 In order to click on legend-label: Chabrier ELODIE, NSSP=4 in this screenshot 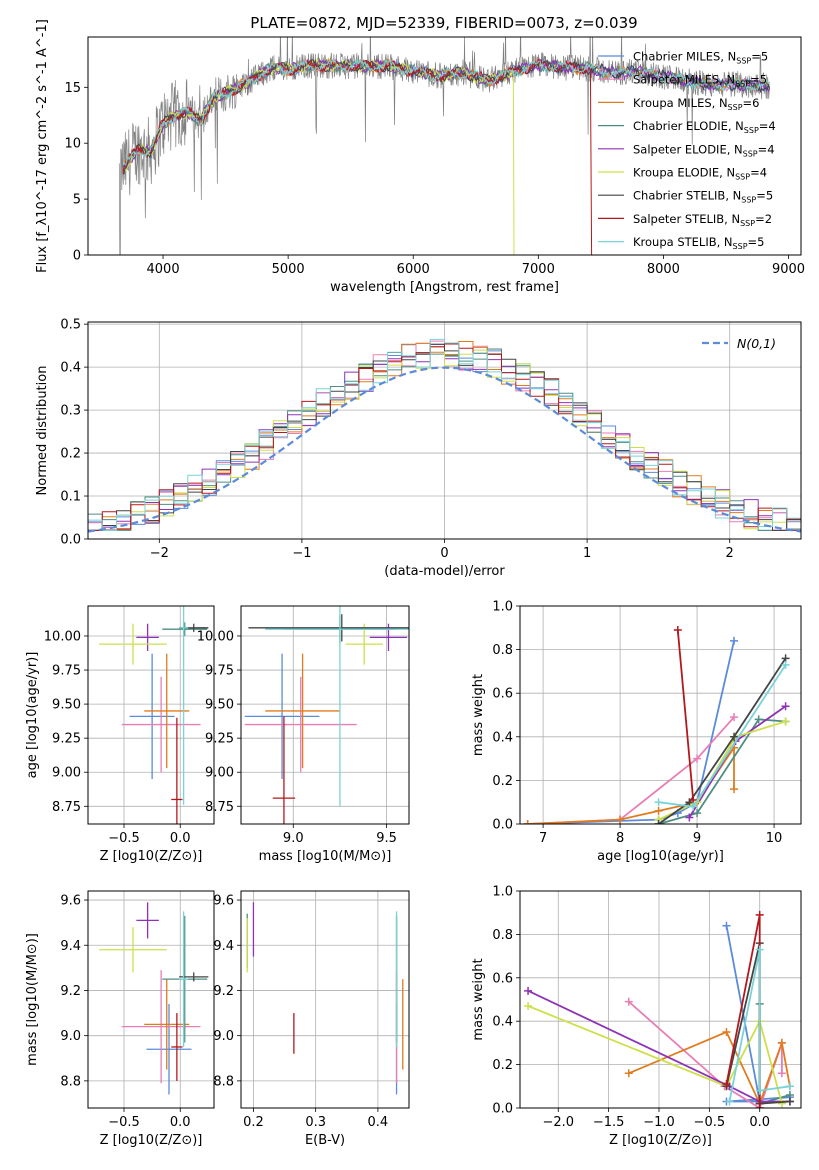, I will do `click(704, 127)`.